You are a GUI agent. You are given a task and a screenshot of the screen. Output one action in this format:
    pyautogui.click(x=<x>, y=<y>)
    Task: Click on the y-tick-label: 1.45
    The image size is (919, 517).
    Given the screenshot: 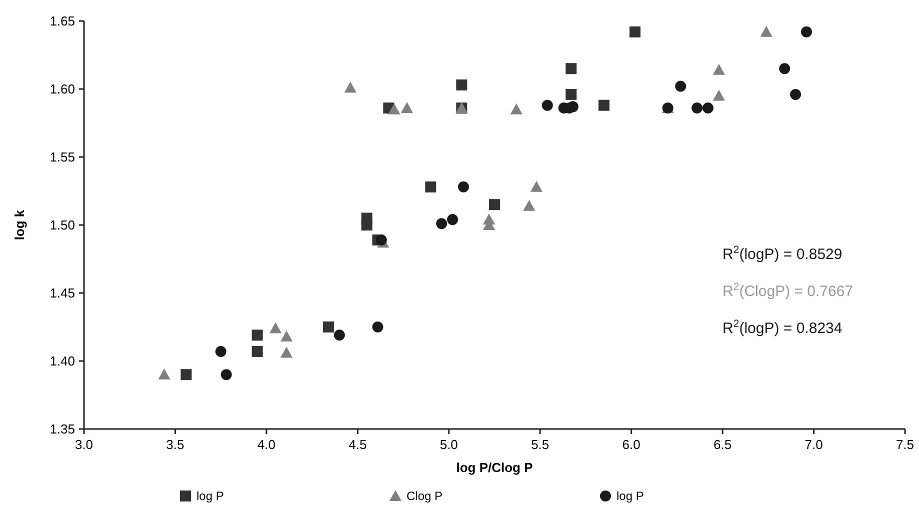 What is the action you would take?
    pyautogui.click(x=62, y=293)
    